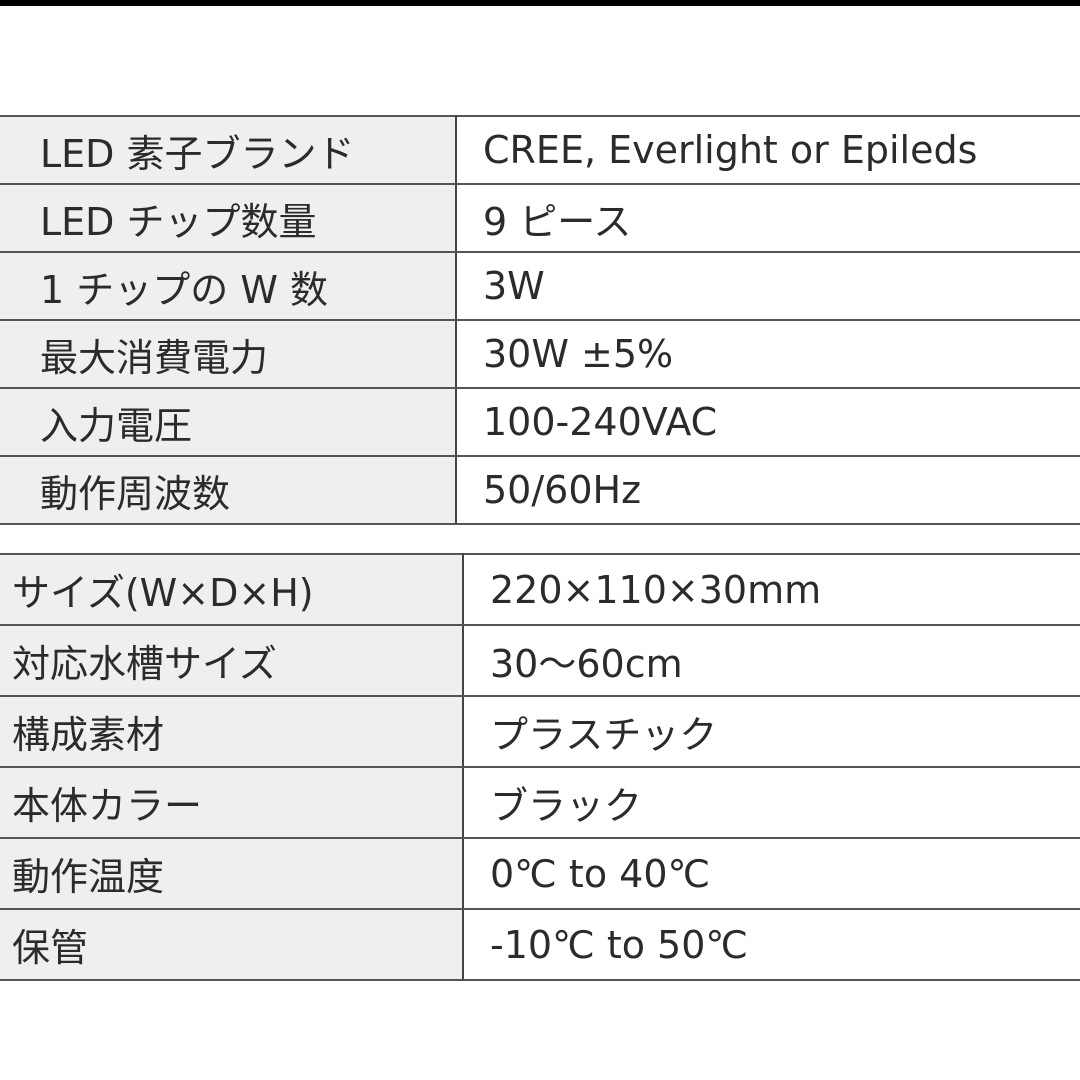  What do you see at coordinates (768, 422) in the screenshot?
I see `spec-value: 100-240VAC` at bounding box center [768, 422].